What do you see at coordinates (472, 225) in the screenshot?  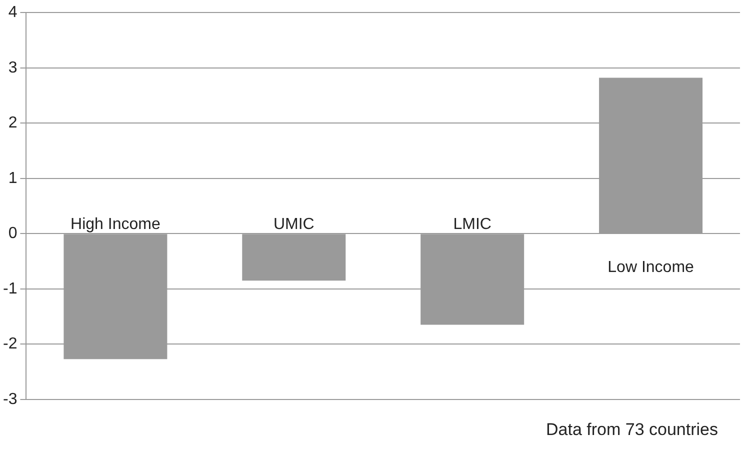 I see `x-tick-label: LMIC` at bounding box center [472, 225].